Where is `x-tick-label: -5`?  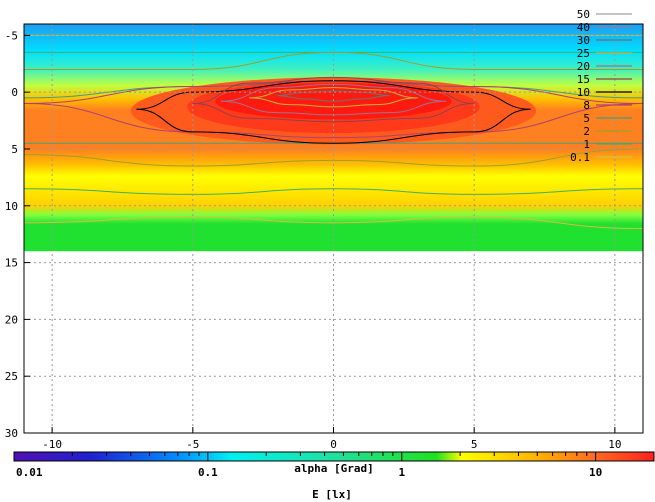
x-tick-label: -5 is located at coordinates (192, 444).